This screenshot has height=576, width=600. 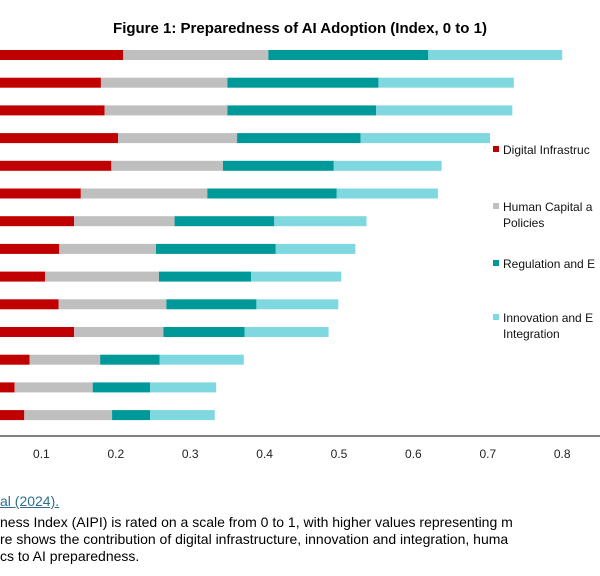 What do you see at coordinates (70, 556) in the screenshot?
I see `note-line-3: cs to AI preparedness.` at bounding box center [70, 556].